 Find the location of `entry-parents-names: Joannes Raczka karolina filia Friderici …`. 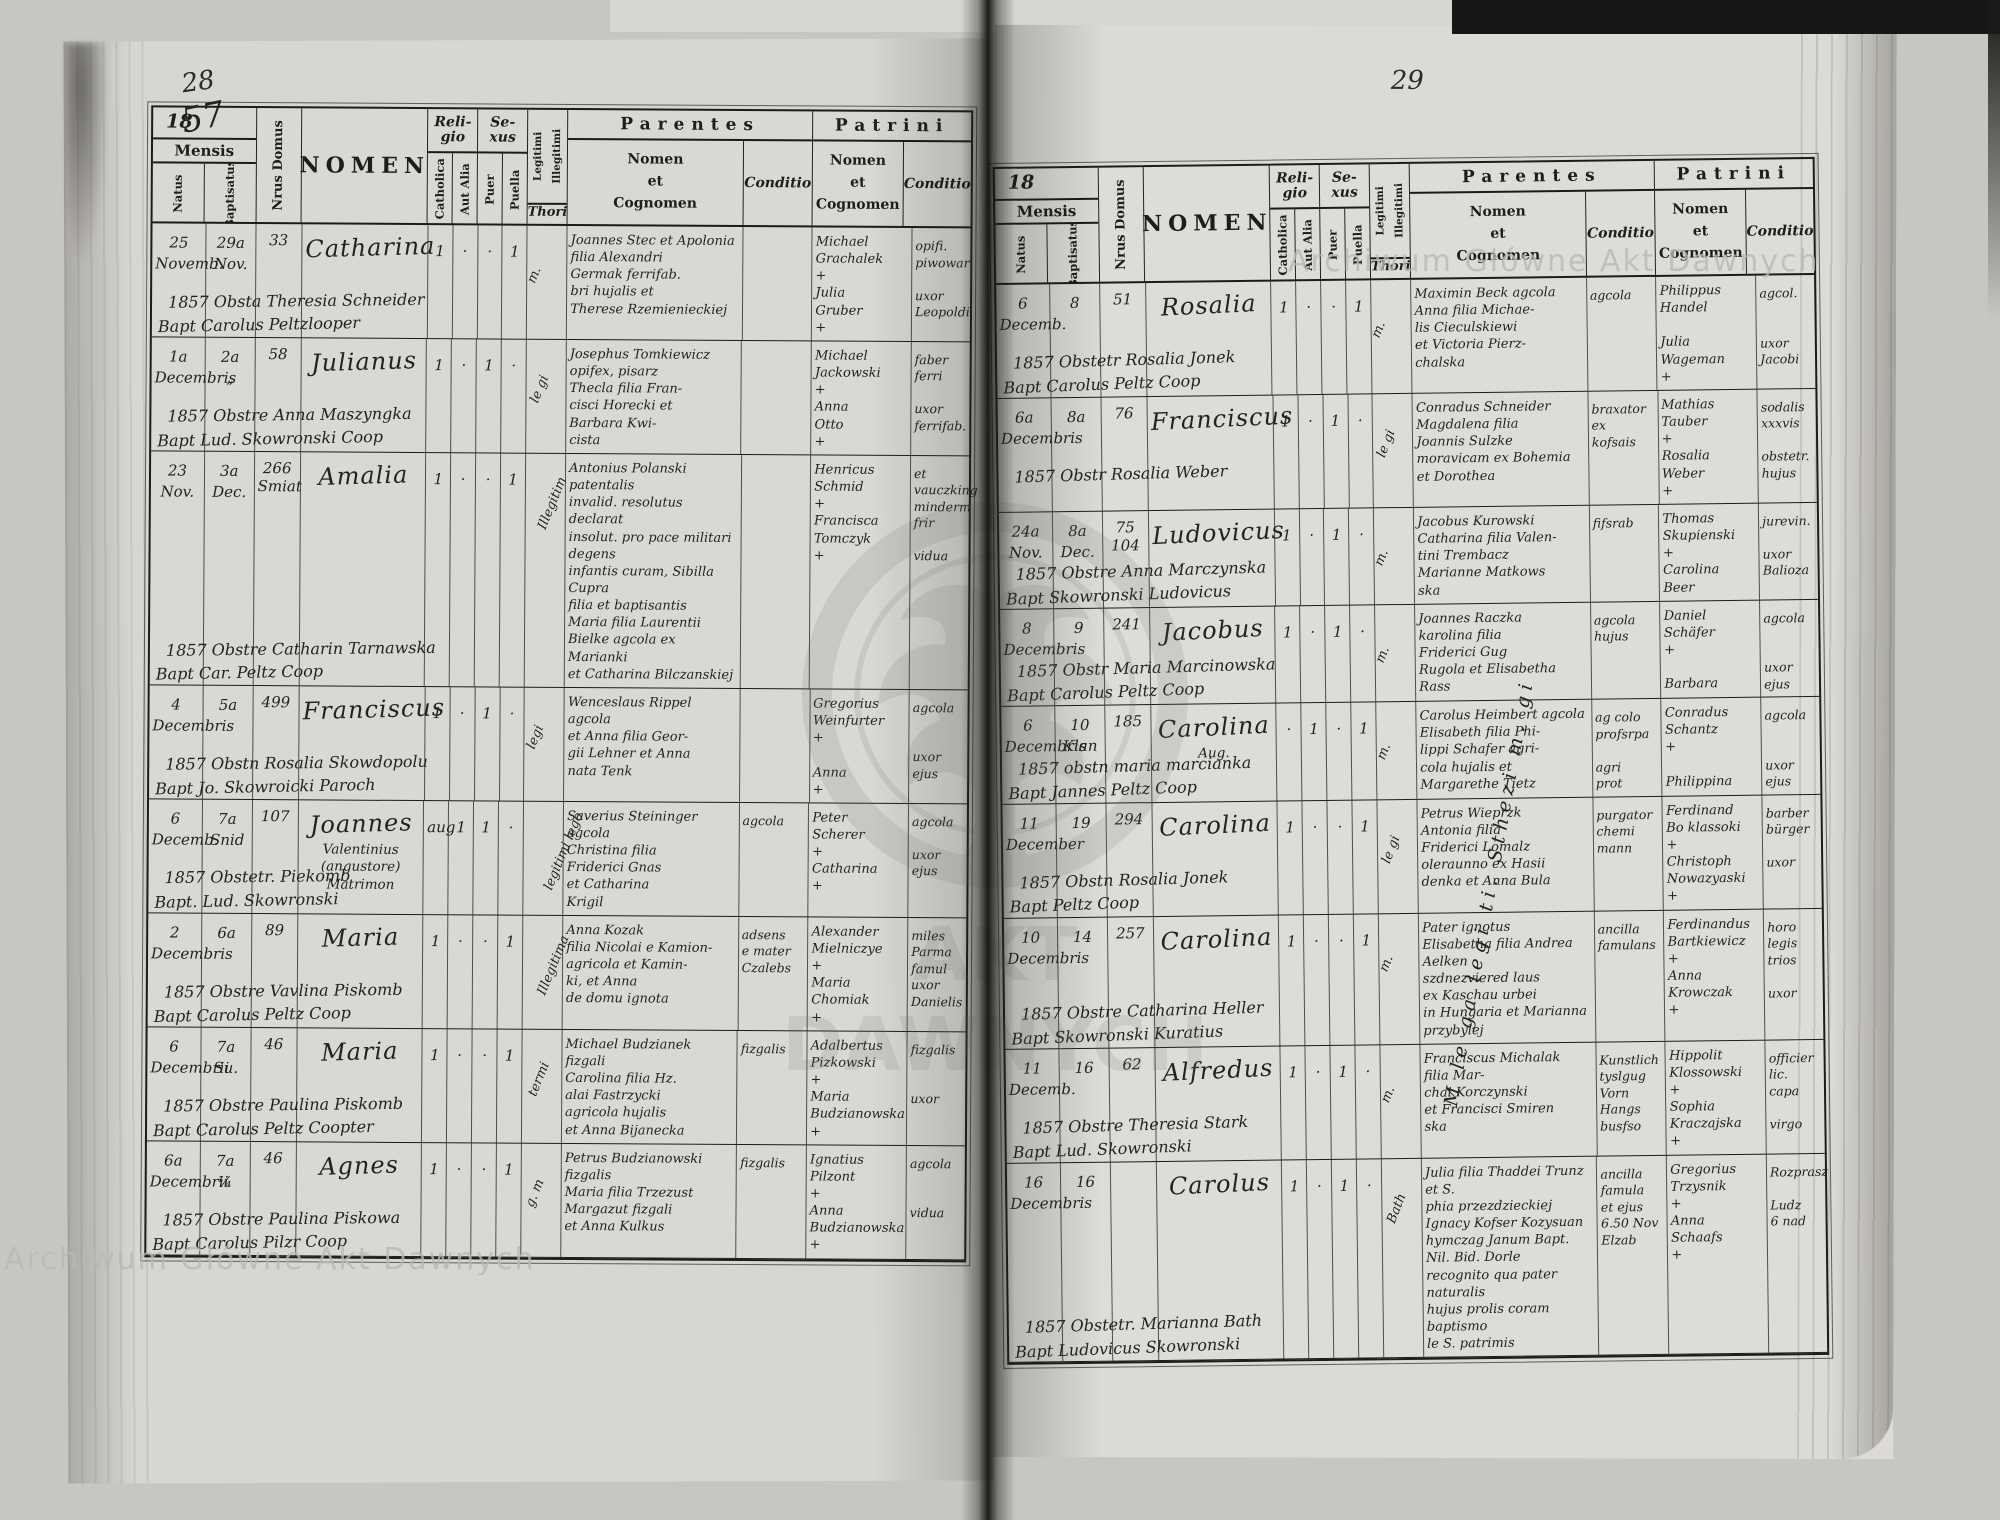

entry-parents-names: Joannes Raczka karolina filia Friderici … is located at coordinates (1503, 651).